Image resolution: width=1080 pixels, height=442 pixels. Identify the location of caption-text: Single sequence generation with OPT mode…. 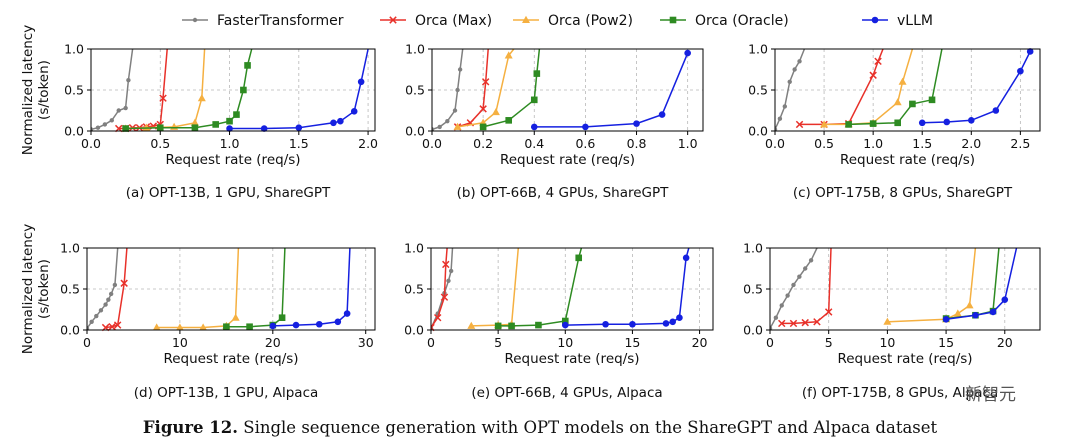
(588, 427).